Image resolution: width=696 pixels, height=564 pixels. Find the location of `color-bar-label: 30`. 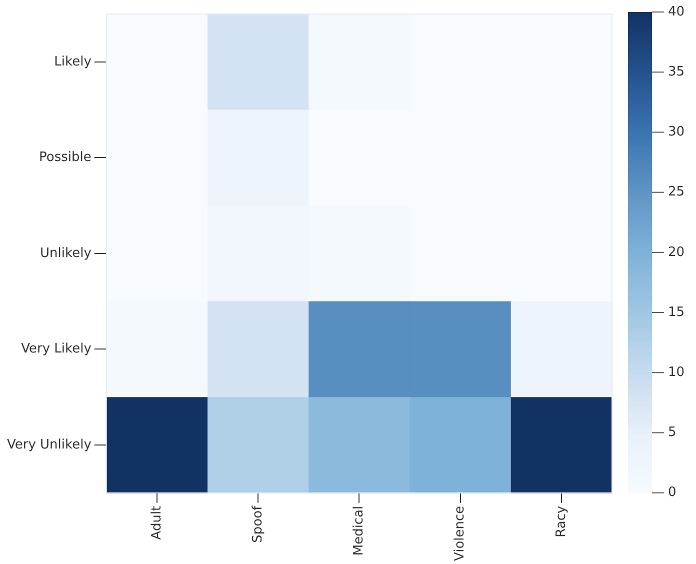

color-bar-label: 30 is located at coordinates (676, 132).